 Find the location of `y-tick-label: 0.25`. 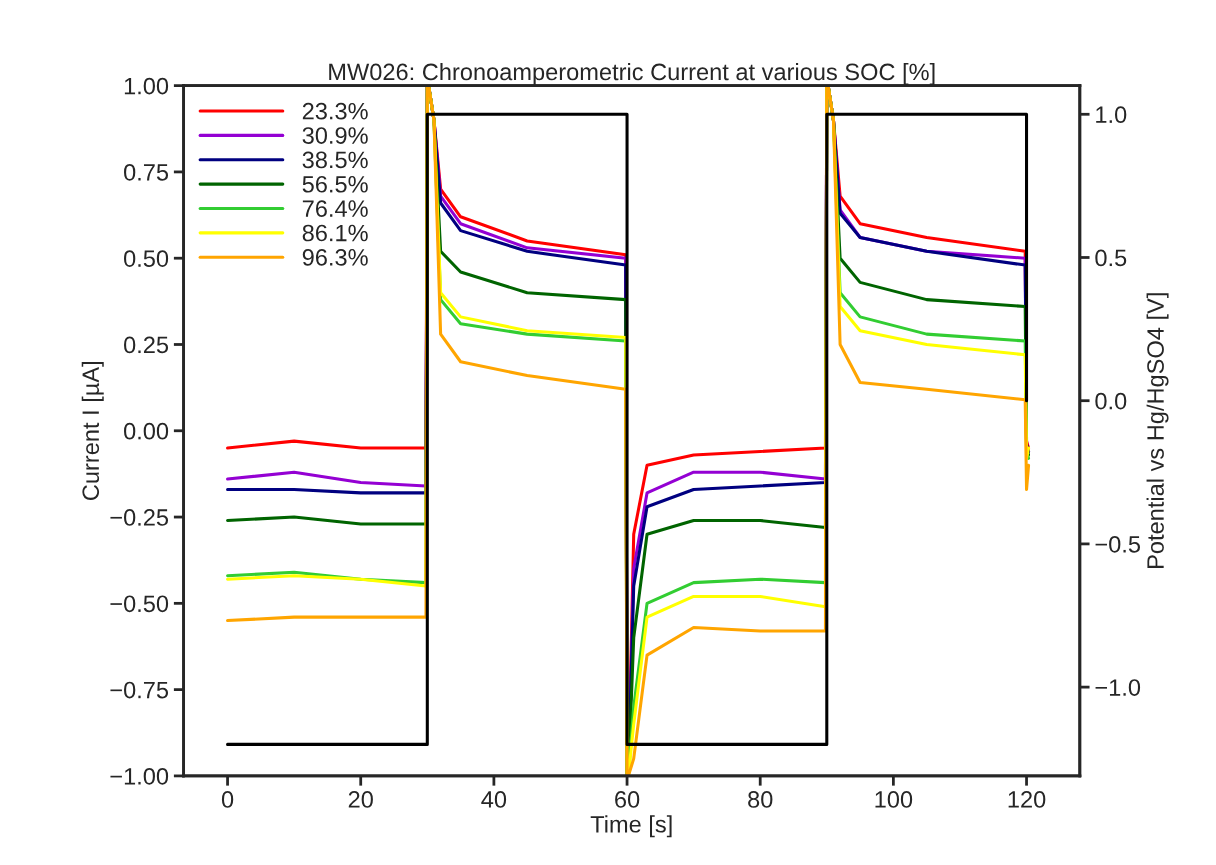

y-tick-label: 0.25 is located at coordinates (146, 345).